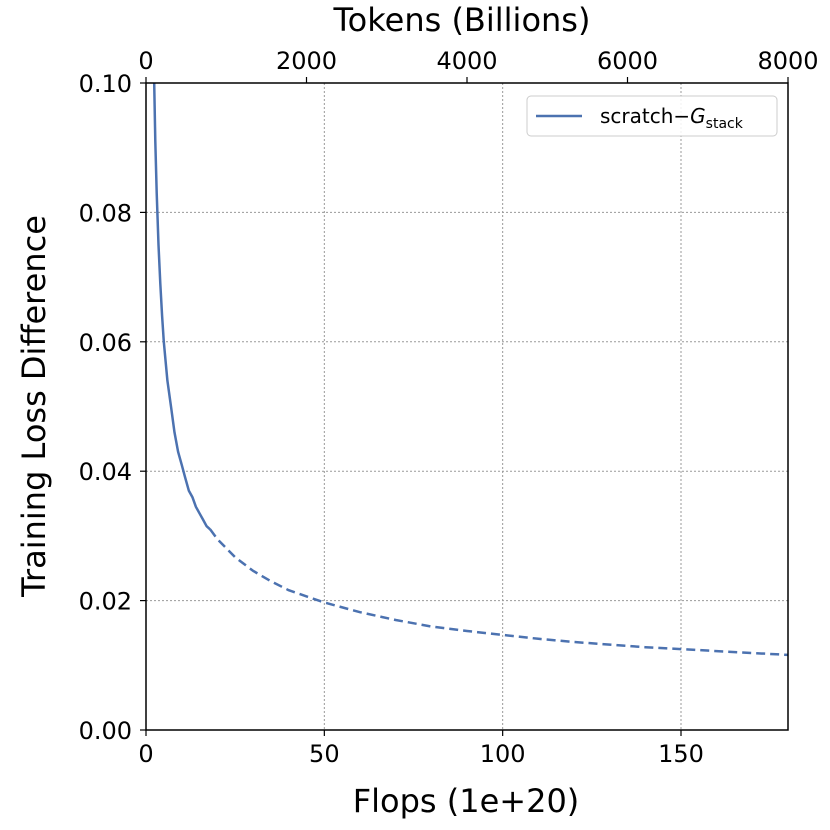  Describe the element at coordinates (182, 306) in the screenshot. I see `series-line-solid` at that location.